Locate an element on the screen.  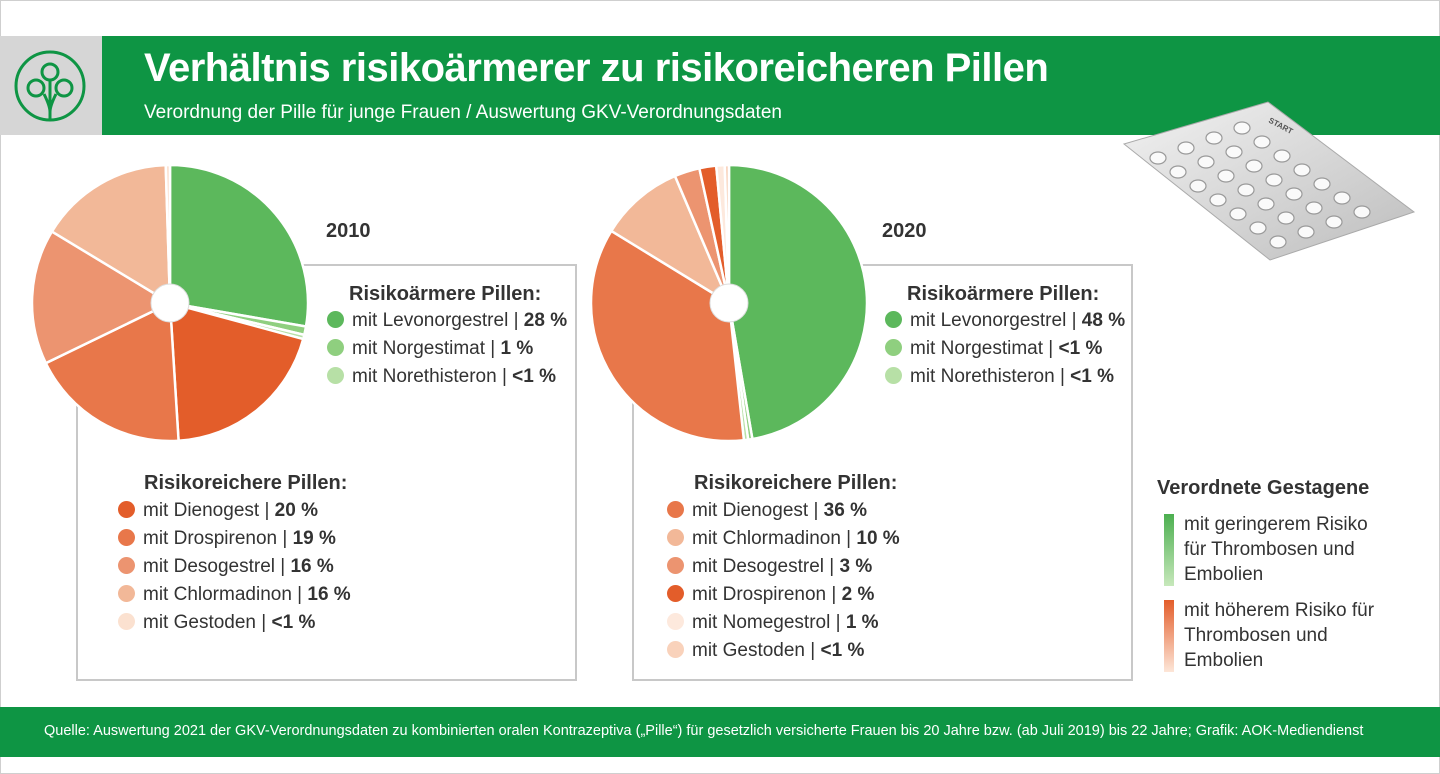
legend-item-2020-mit-desogestrel: mit Desogestrel | 3 % is located at coordinates (769, 567).